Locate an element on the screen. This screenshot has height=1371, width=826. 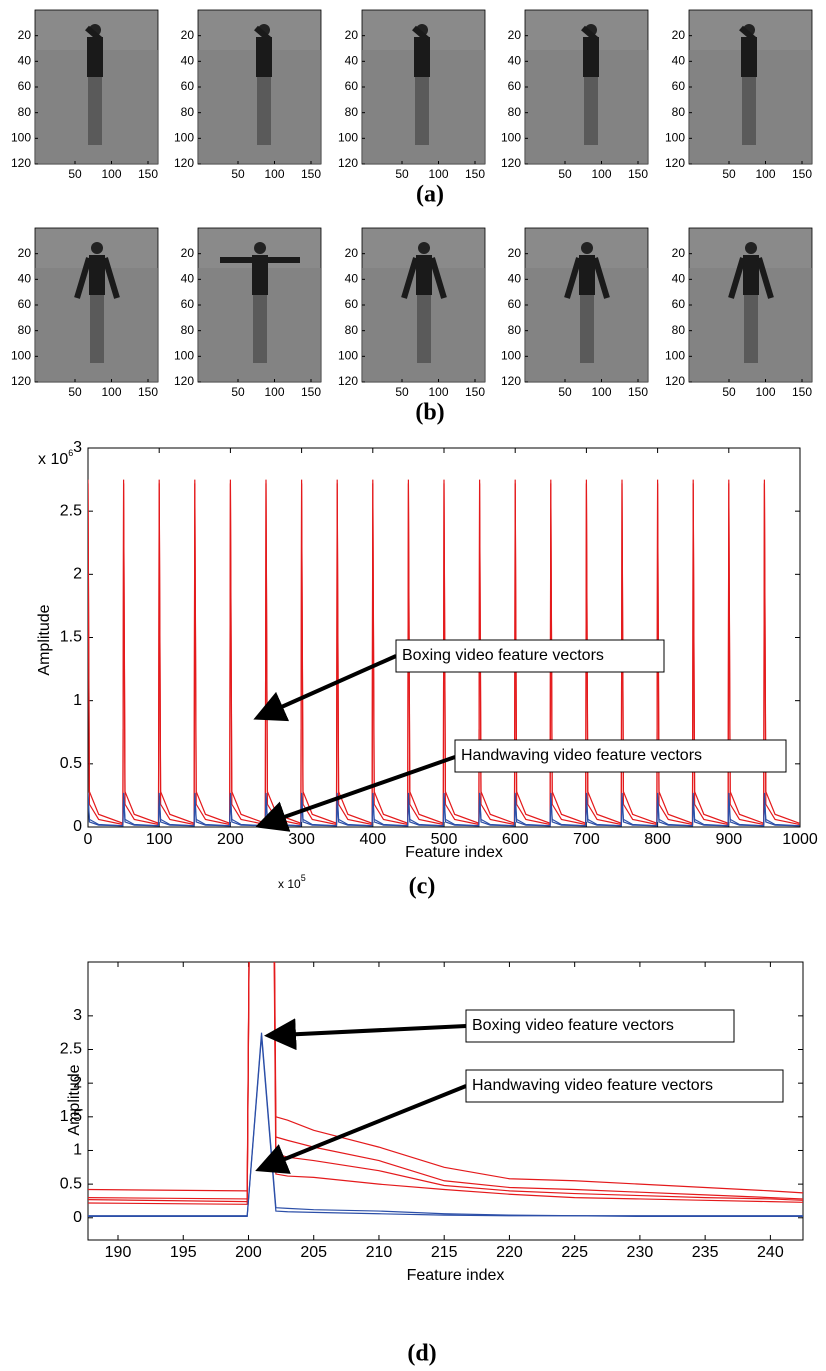
y-tick-label: 1.5 is located at coordinates (71, 637).